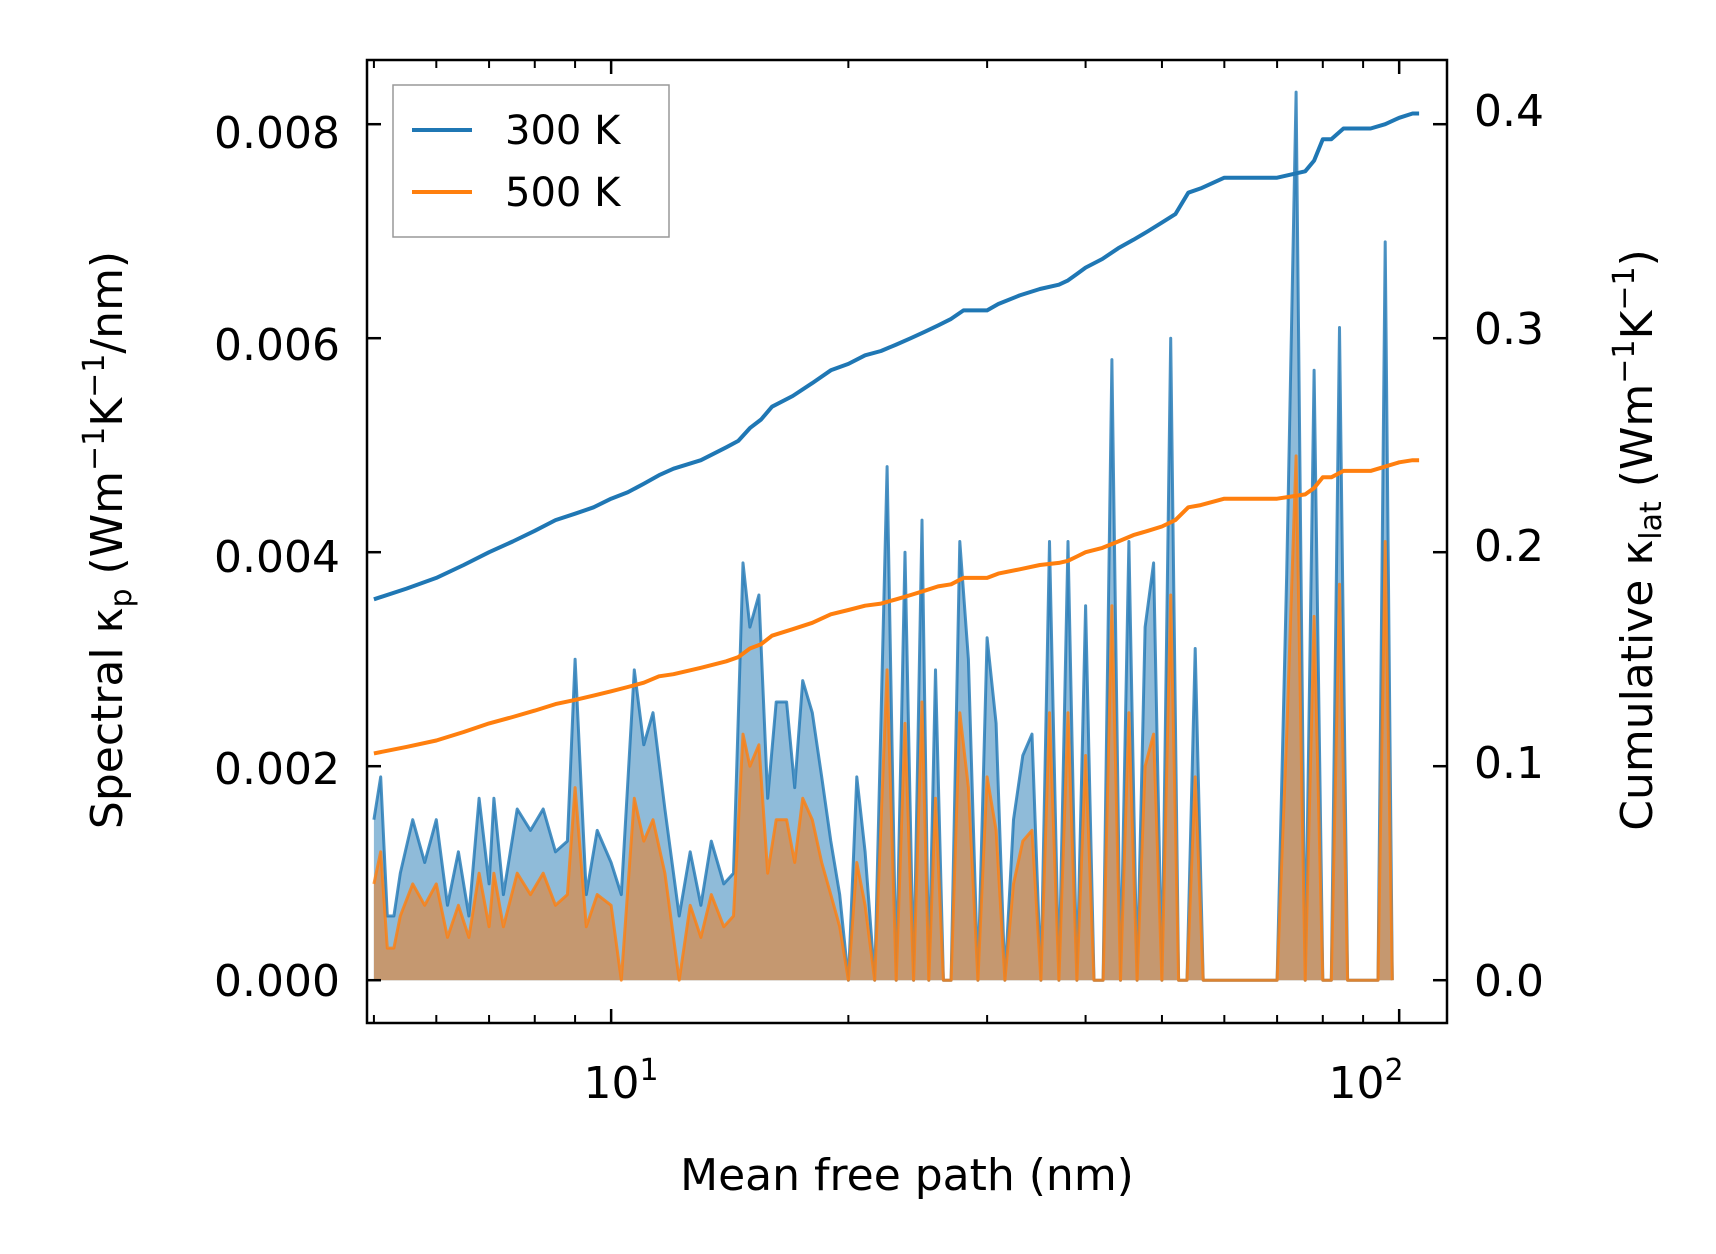 Image resolution: width=1716 pixels, height=1254 pixels. I want to click on legend-label-500k: 500 K, so click(563, 193).